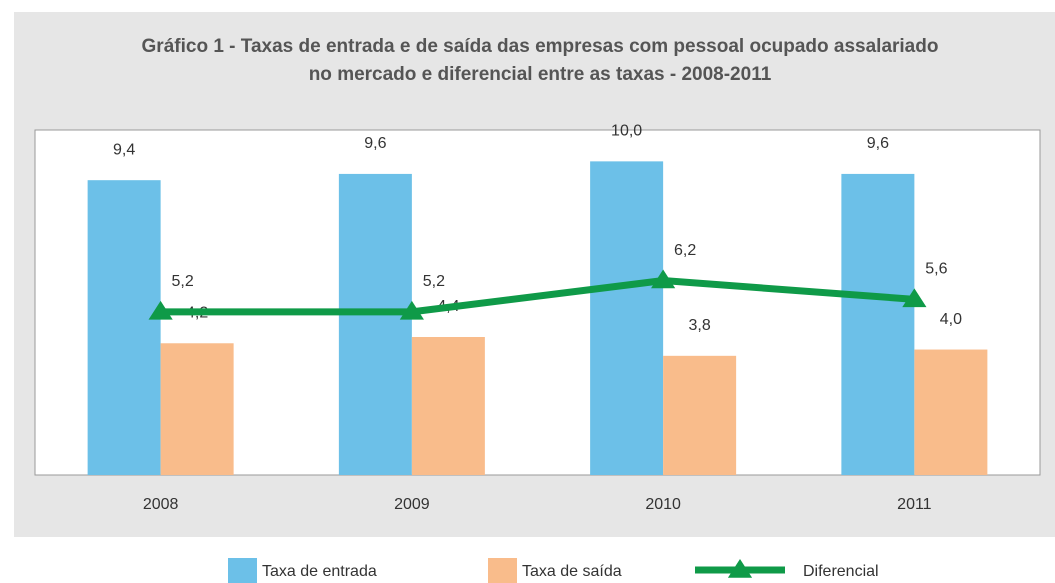 Image resolution: width=1055 pixels, height=583 pixels. Describe the element at coordinates (951, 319) in the screenshot. I see `data-label: 4,0` at that location.